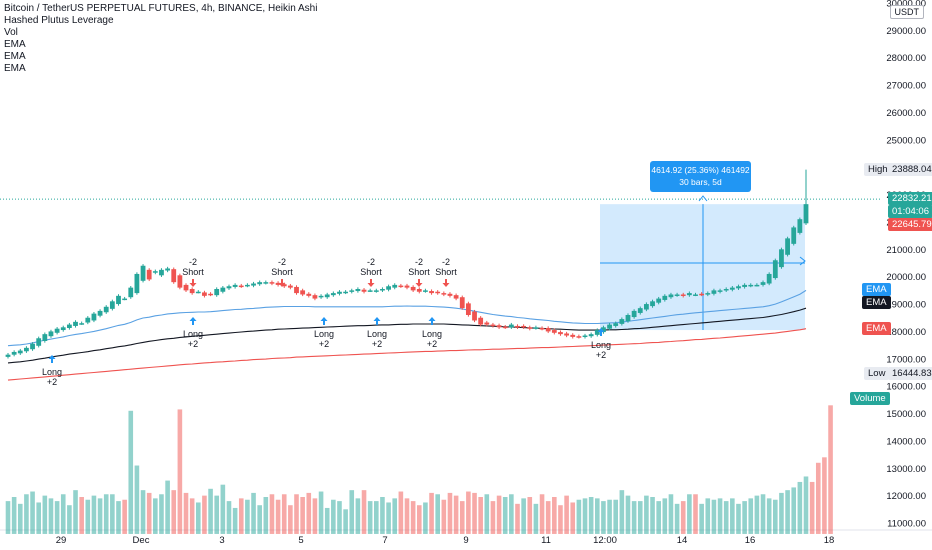 This screenshot has height=550, width=932. What do you see at coordinates (141, 540) in the screenshot?
I see `time-tick-label: Dec` at bounding box center [141, 540].